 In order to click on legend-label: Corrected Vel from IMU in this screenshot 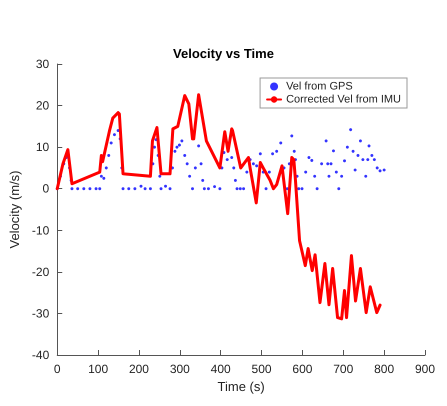, I will do `click(344, 100)`.